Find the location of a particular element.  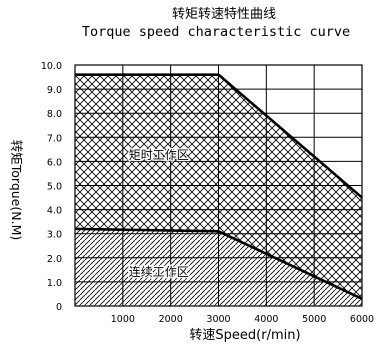

x-tick-label: 1000 is located at coordinates (123, 319).